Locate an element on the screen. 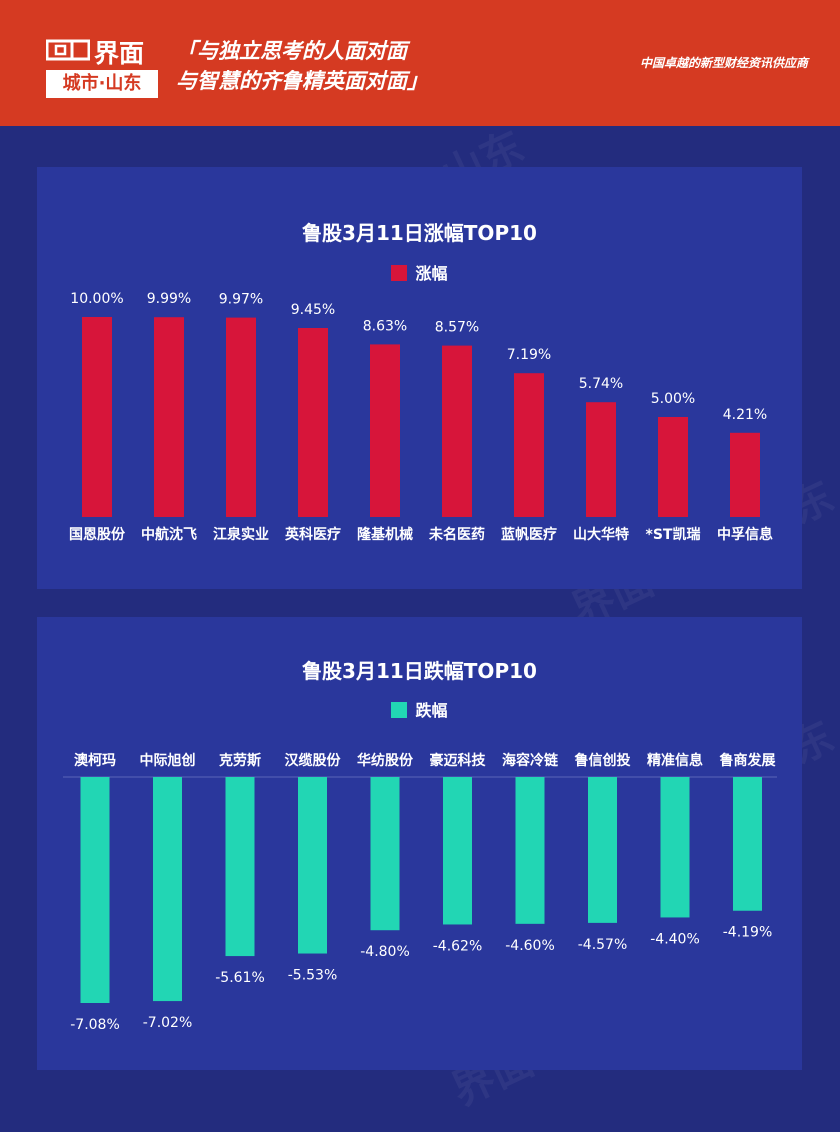 The image size is (840, 1132). losers-chart-title: 鲁股3月11日跌幅TOP10 is located at coordinates (419, 671).